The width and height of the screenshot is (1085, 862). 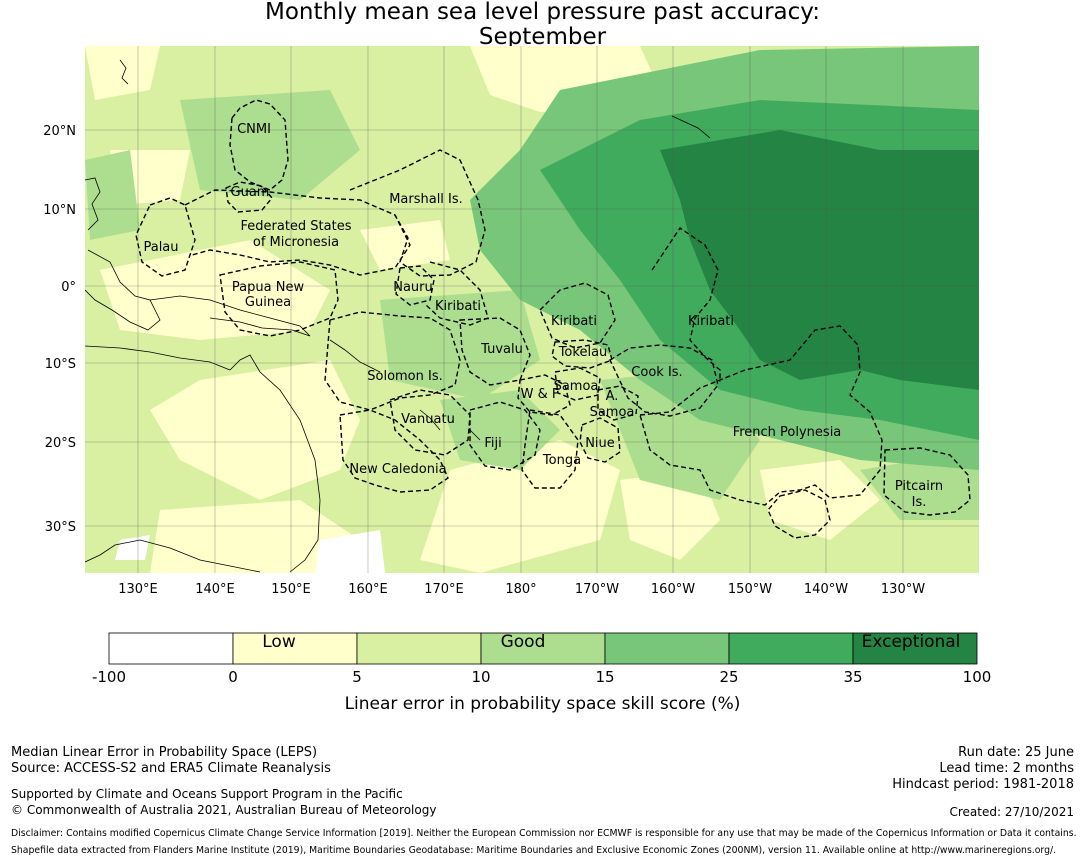 What do you see at coordinates (368, 589) in the screenshot?
I see `lon-label: 160°E` at bounding box center [368, 589].